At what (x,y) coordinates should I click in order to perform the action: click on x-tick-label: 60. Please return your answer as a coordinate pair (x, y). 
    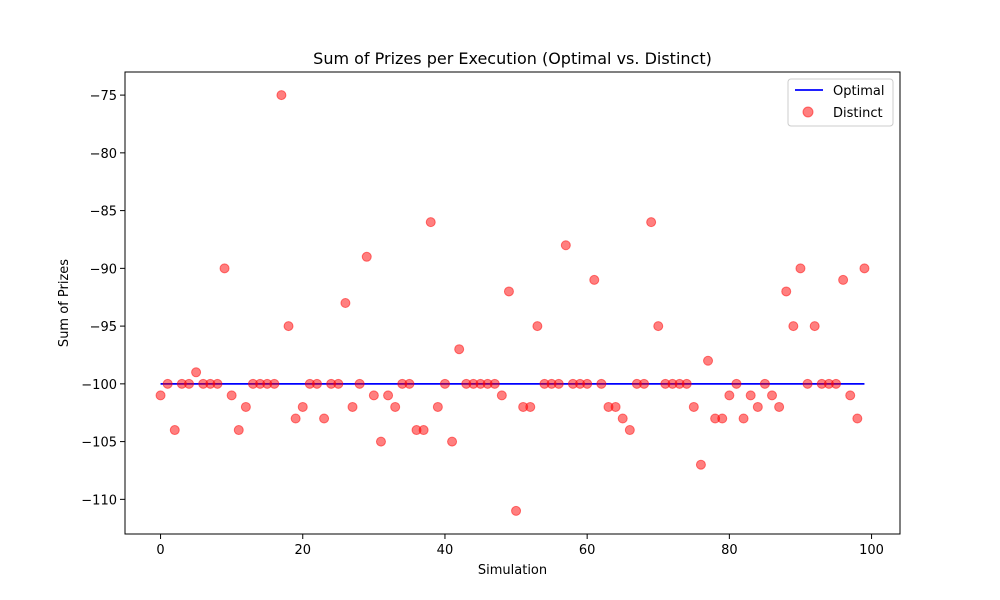
    Looking at the image, I should click on (587, 550).